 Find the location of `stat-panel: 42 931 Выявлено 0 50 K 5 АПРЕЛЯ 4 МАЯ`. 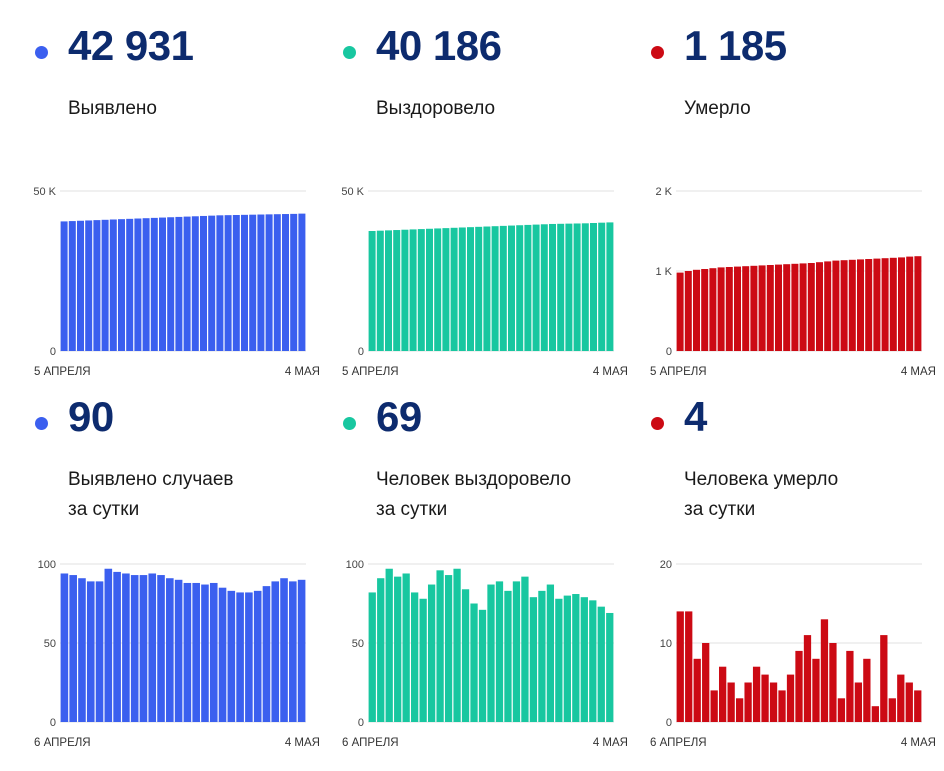

stat-panel: 42 931 Выявлено 0 50 K 5 АПРЕЛЯ 4 МАЯ is located at coordinates (175, 200).